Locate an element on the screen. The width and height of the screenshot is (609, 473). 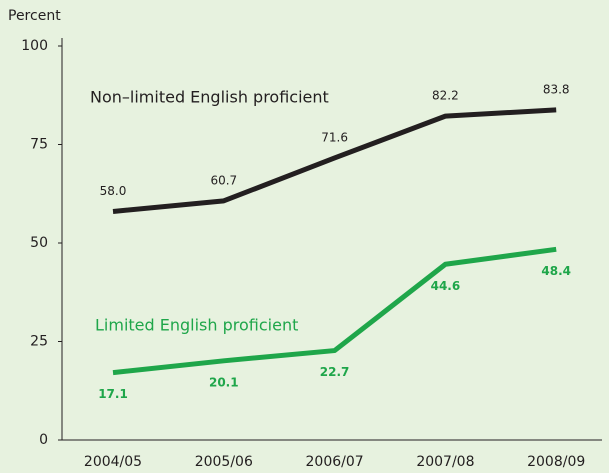
value-label: 82.2 is located at coordinates (445, 96).